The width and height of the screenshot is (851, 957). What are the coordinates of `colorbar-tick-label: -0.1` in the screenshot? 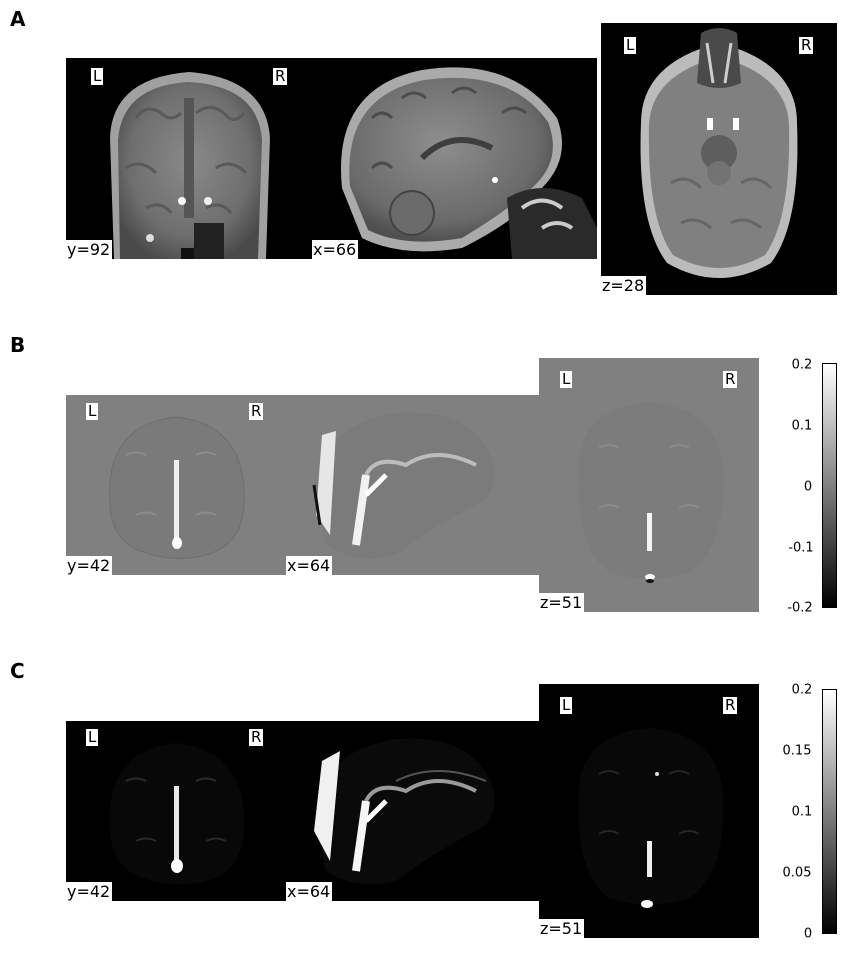 It's located at (801, 548).